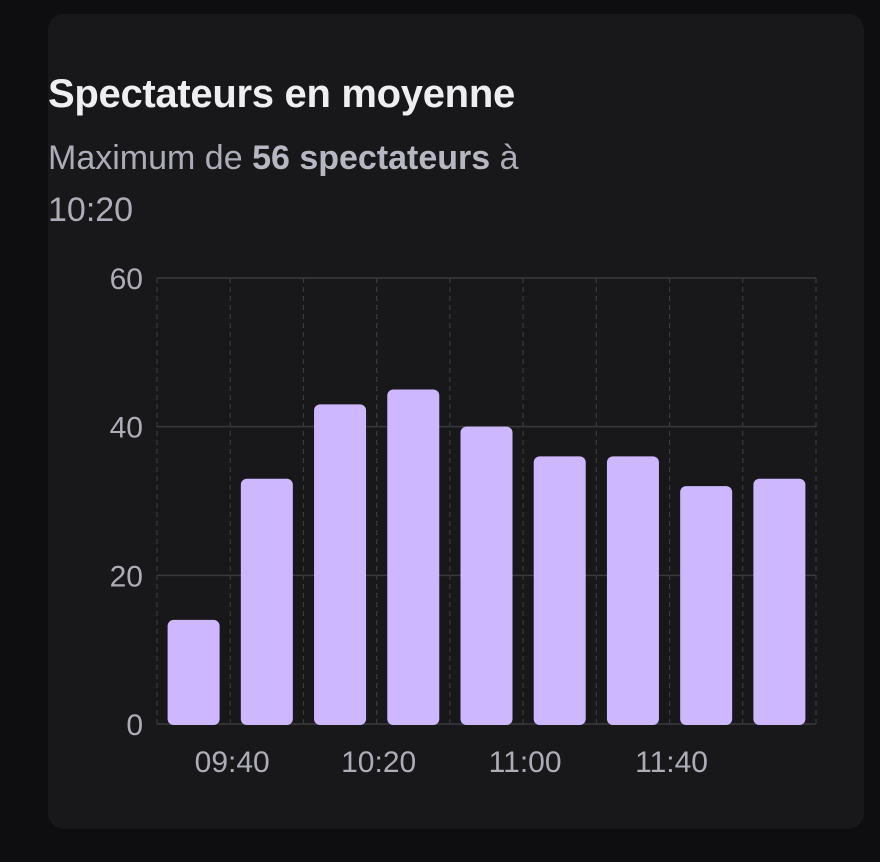  Describe the element at coordinates (371, 158) in the screenshot. I see `subtitle-peak-viewers: 56 spectateurs` at that location.